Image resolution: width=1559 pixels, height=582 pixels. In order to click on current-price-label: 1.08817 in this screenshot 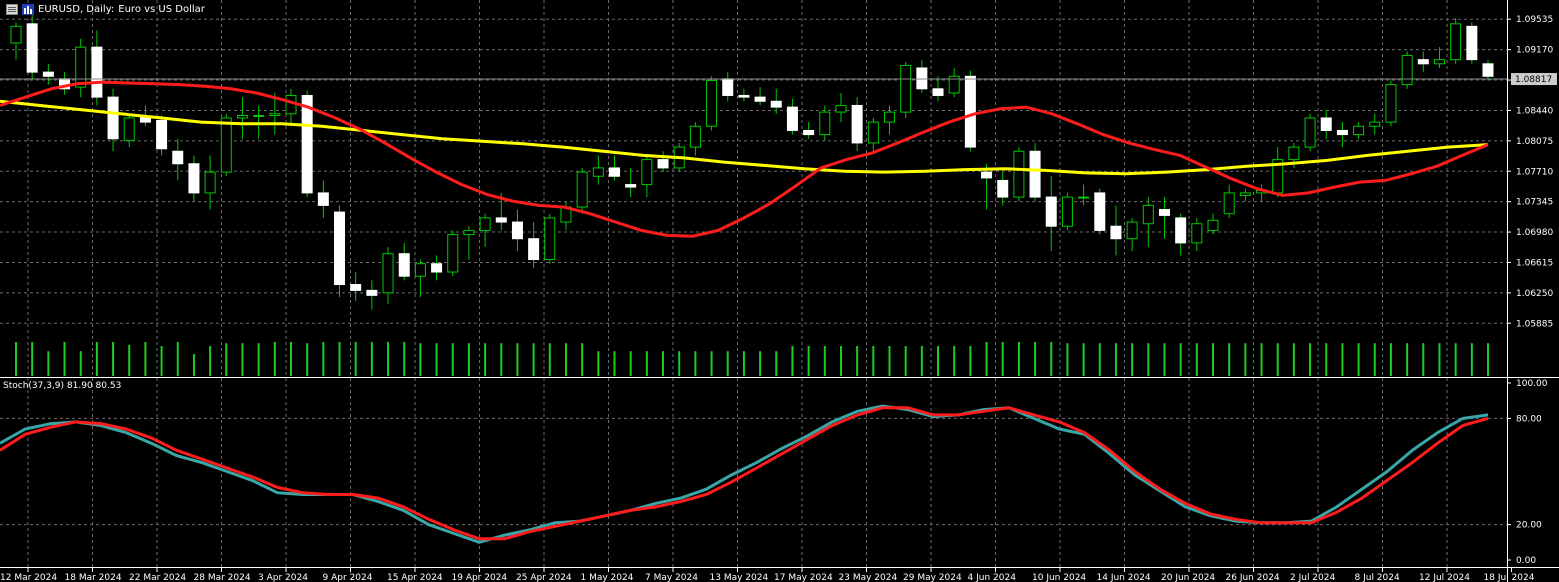, I will do `click(1533, 80)`.